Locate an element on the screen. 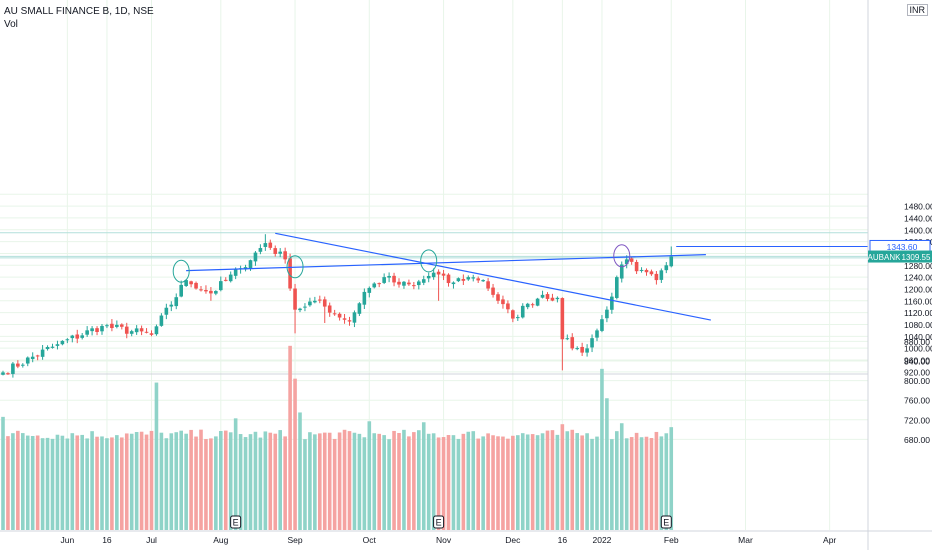  time-tick-label: Nov is located at coordinates (444, 540).